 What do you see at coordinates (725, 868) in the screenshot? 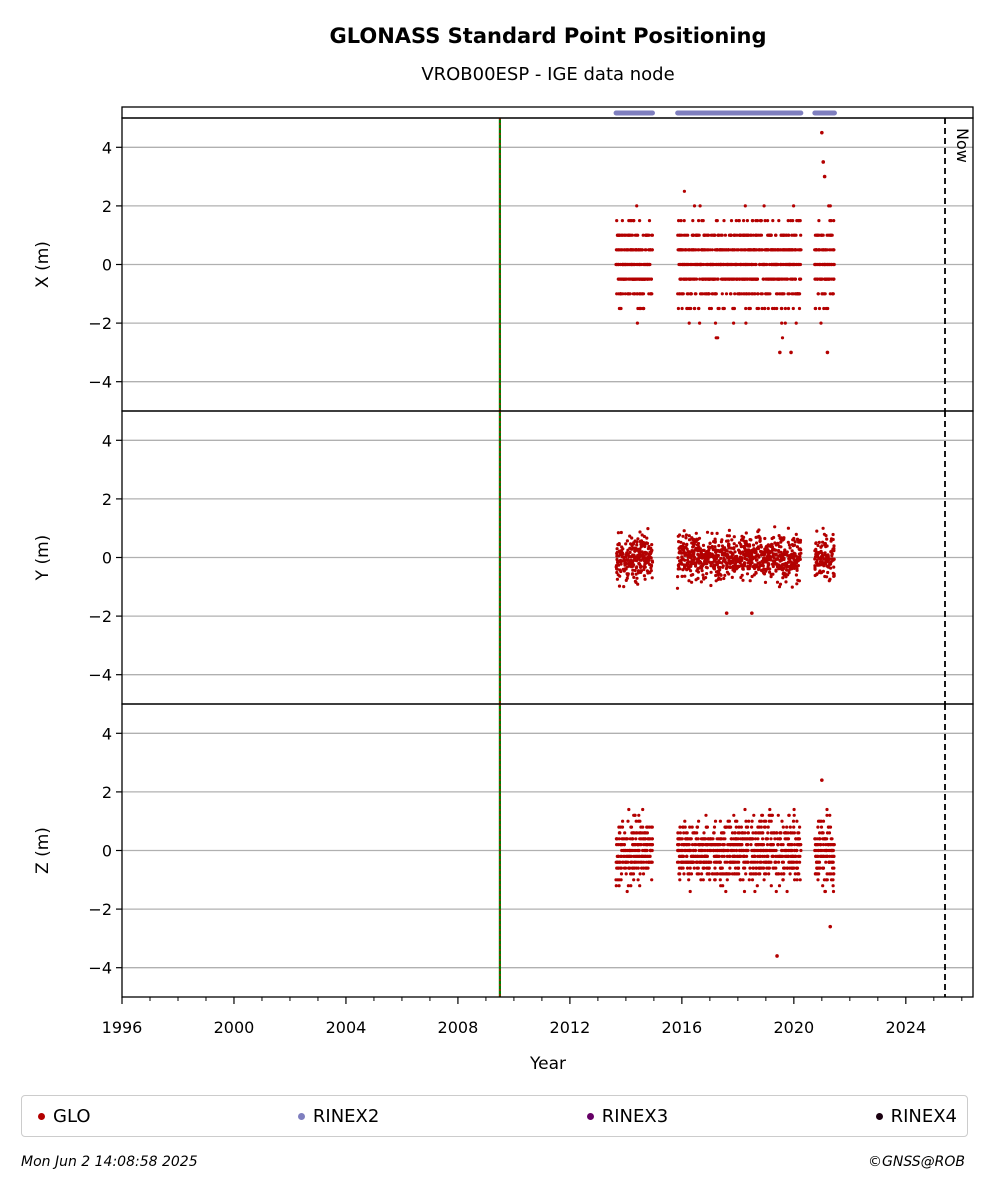
I see `series-glo-z` at bounding box center [725, 868].